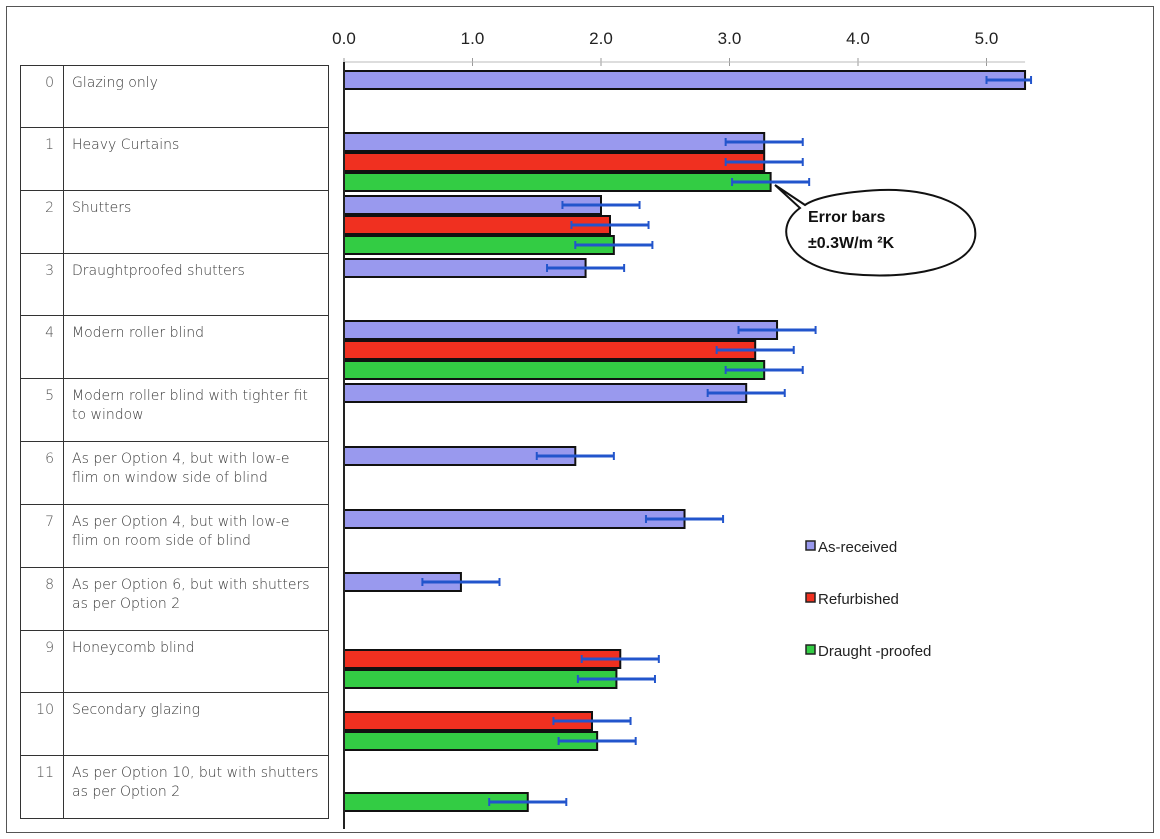  Describe the element at coordinates (42, 159) in the screenshot. I see `option-number: 1` at that location.